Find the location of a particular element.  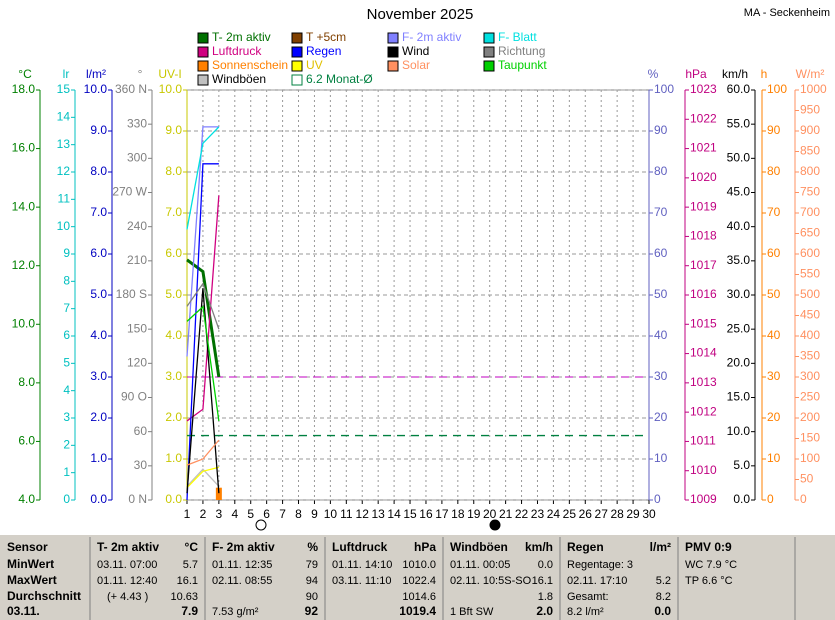

y-tick-label: 9.0 is located at coordinates (173, 130).